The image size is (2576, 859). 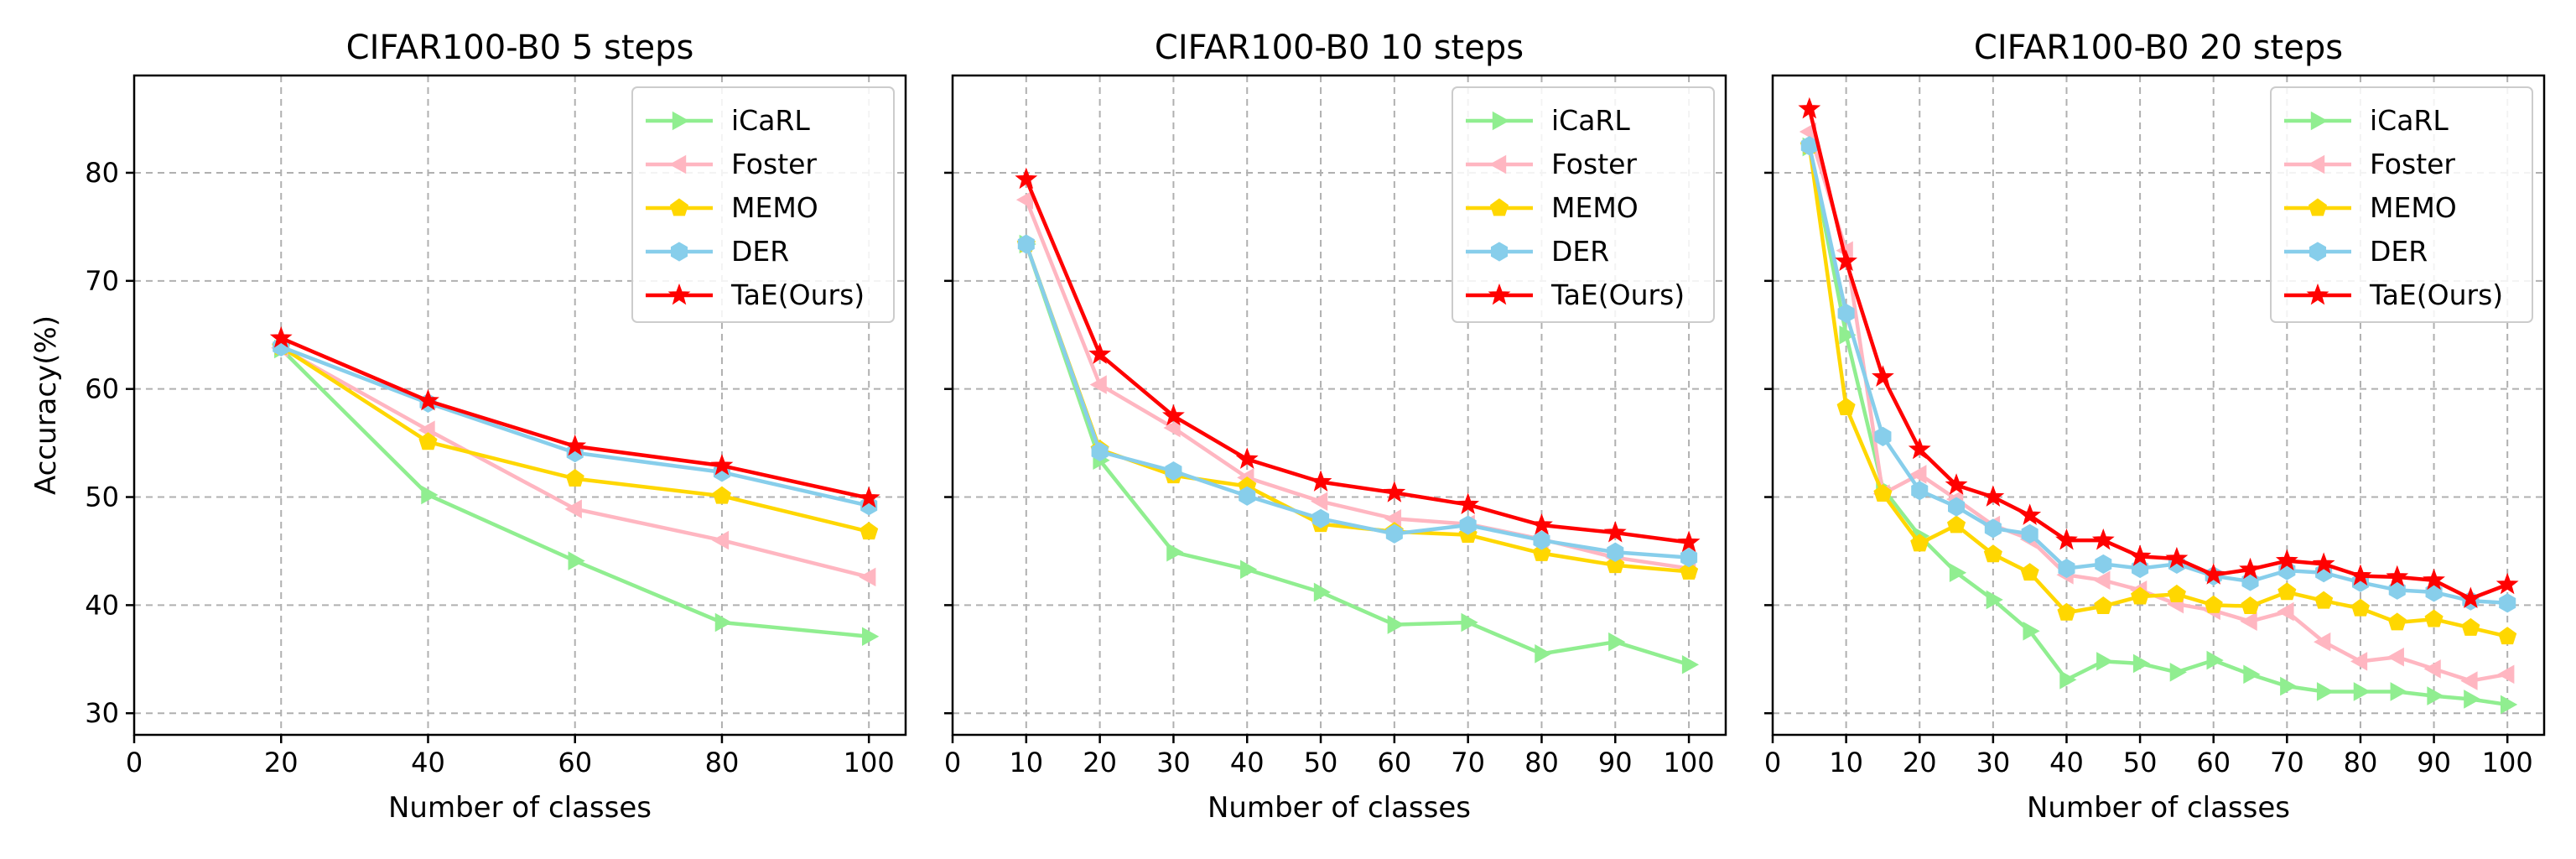 I want to click on x-axis-label: Number of classes, so click(x=1339, y=808).